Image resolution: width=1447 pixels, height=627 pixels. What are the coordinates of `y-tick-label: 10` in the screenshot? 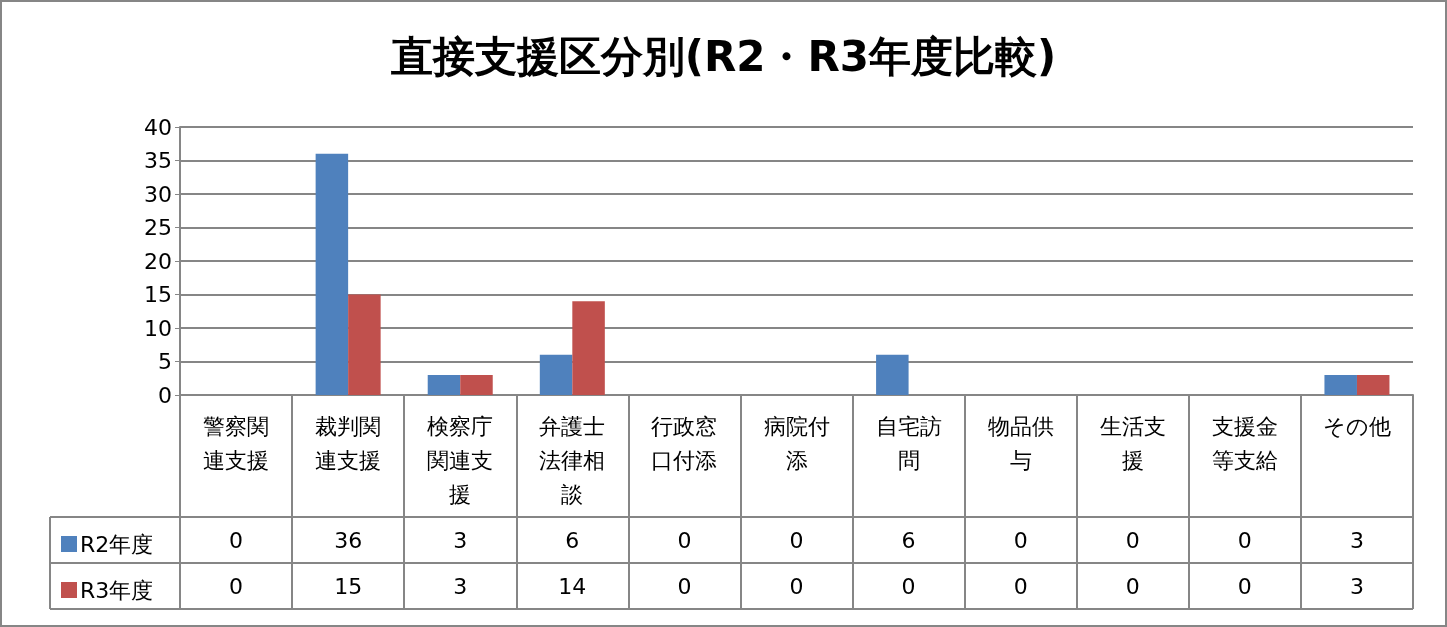 It's located at (158, 328).